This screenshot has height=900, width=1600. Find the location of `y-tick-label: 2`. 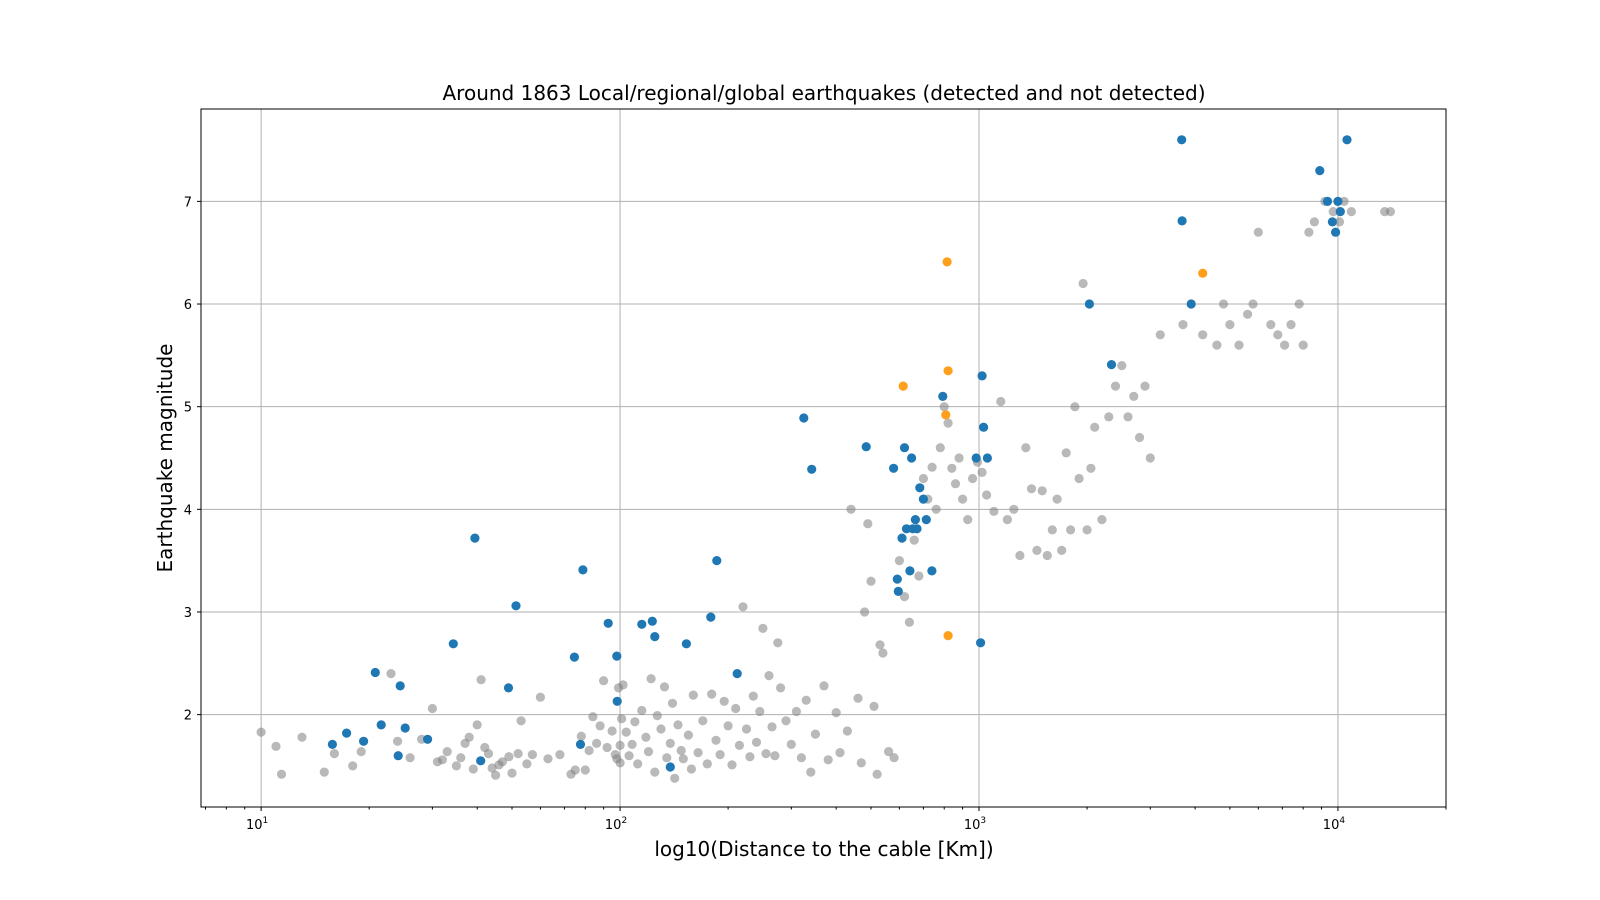

y-tick-label: 2 is located at coordinates (188, 716).